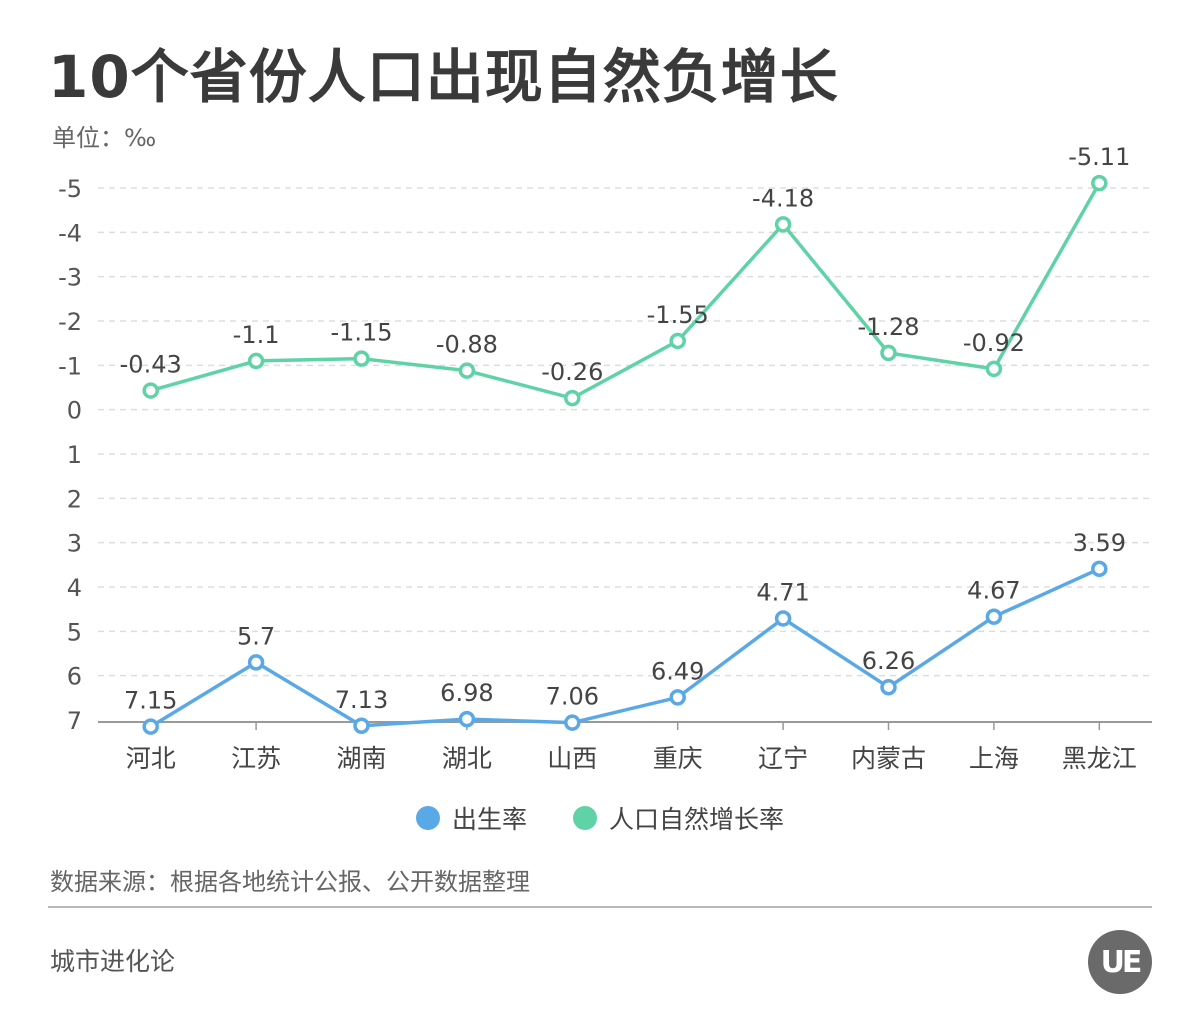 The image size is (1200, 1020). I want to click on data-label: 4.67, so click(993, 591).